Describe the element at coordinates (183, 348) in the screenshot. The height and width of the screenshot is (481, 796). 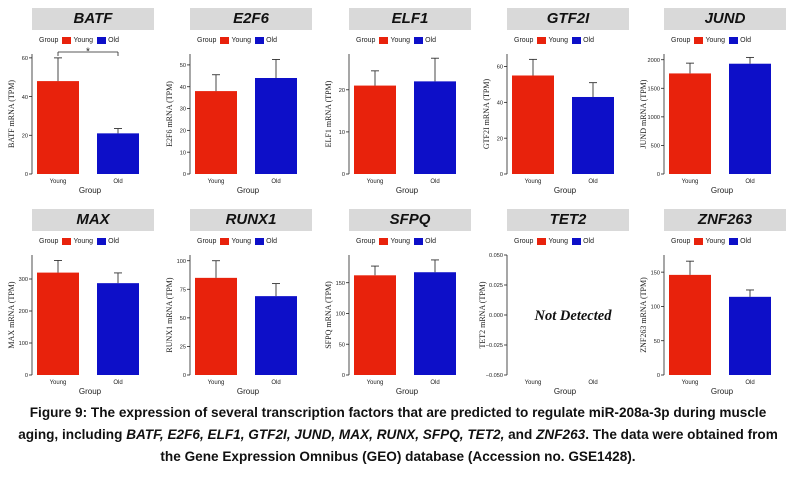
I see `y-tick-label: 25` at that location.